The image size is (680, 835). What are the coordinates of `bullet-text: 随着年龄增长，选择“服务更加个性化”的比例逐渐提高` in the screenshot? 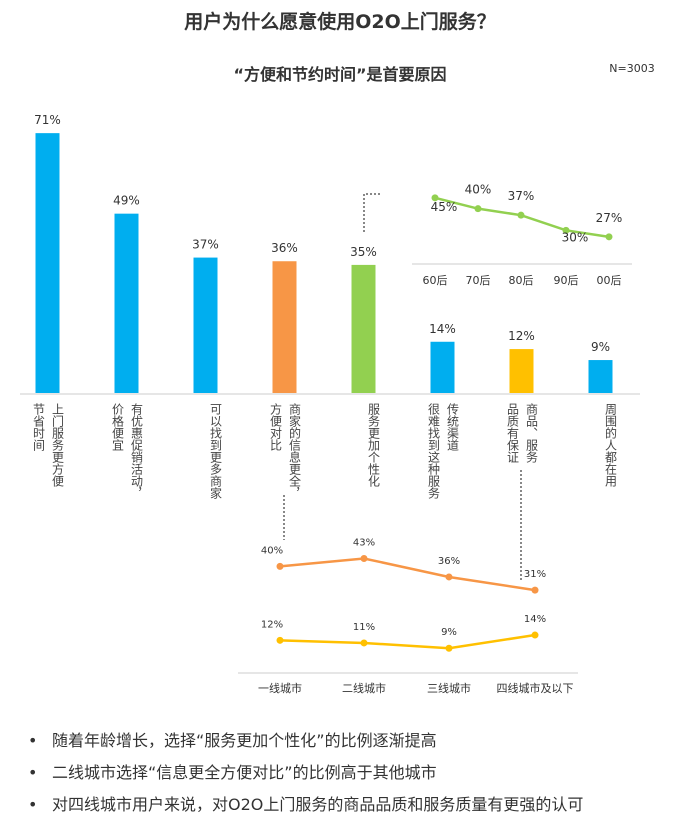 It's located at (244, 740).